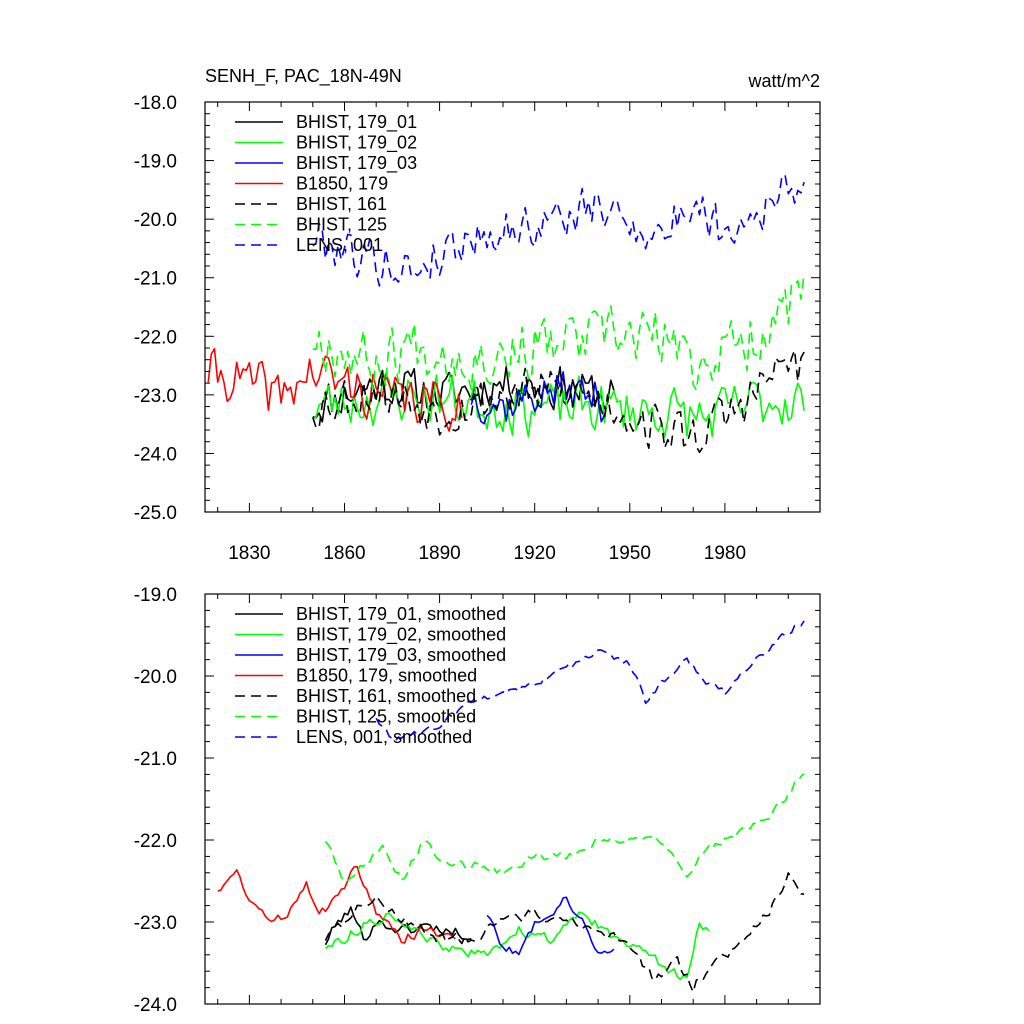 This screenshot has height=1024, width=1024. I want to click on x-tick-label: 1980, so click(725, 553).